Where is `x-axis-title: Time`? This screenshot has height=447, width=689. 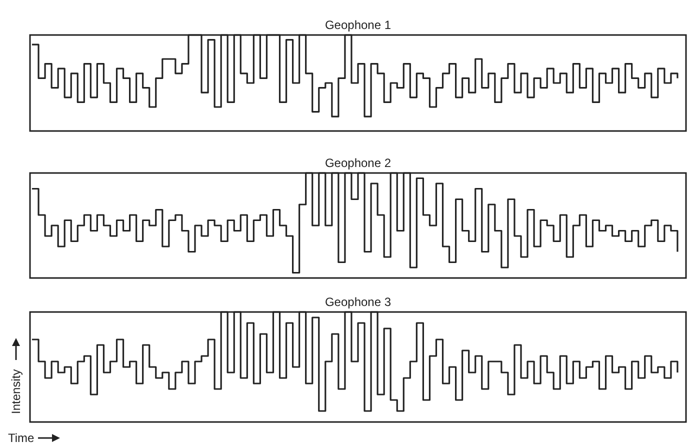 x-axis-title: Time is located at coordinates (21, 438).